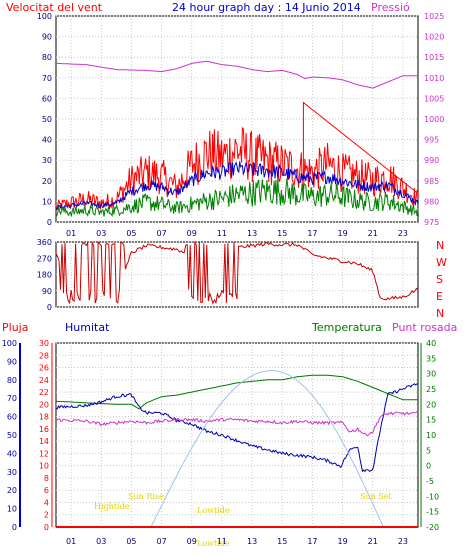  What do you see at coordinates (131, 541) in the screenshot?
I see `climate-x-tick-label: 05` at bounding box center [131, 541].